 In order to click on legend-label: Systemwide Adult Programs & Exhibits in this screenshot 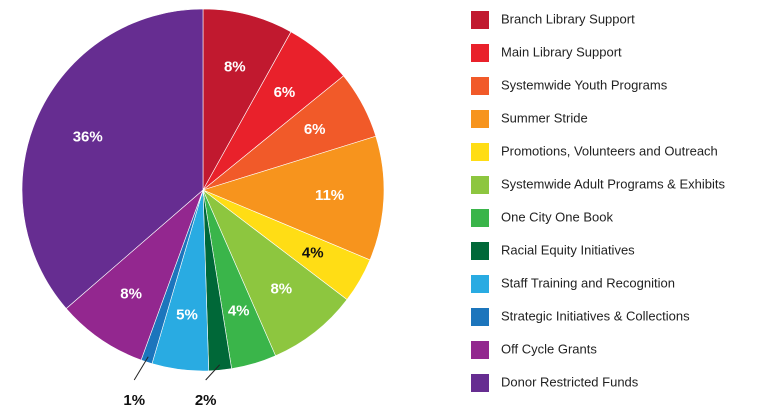, I will do `click(613, 183)`.